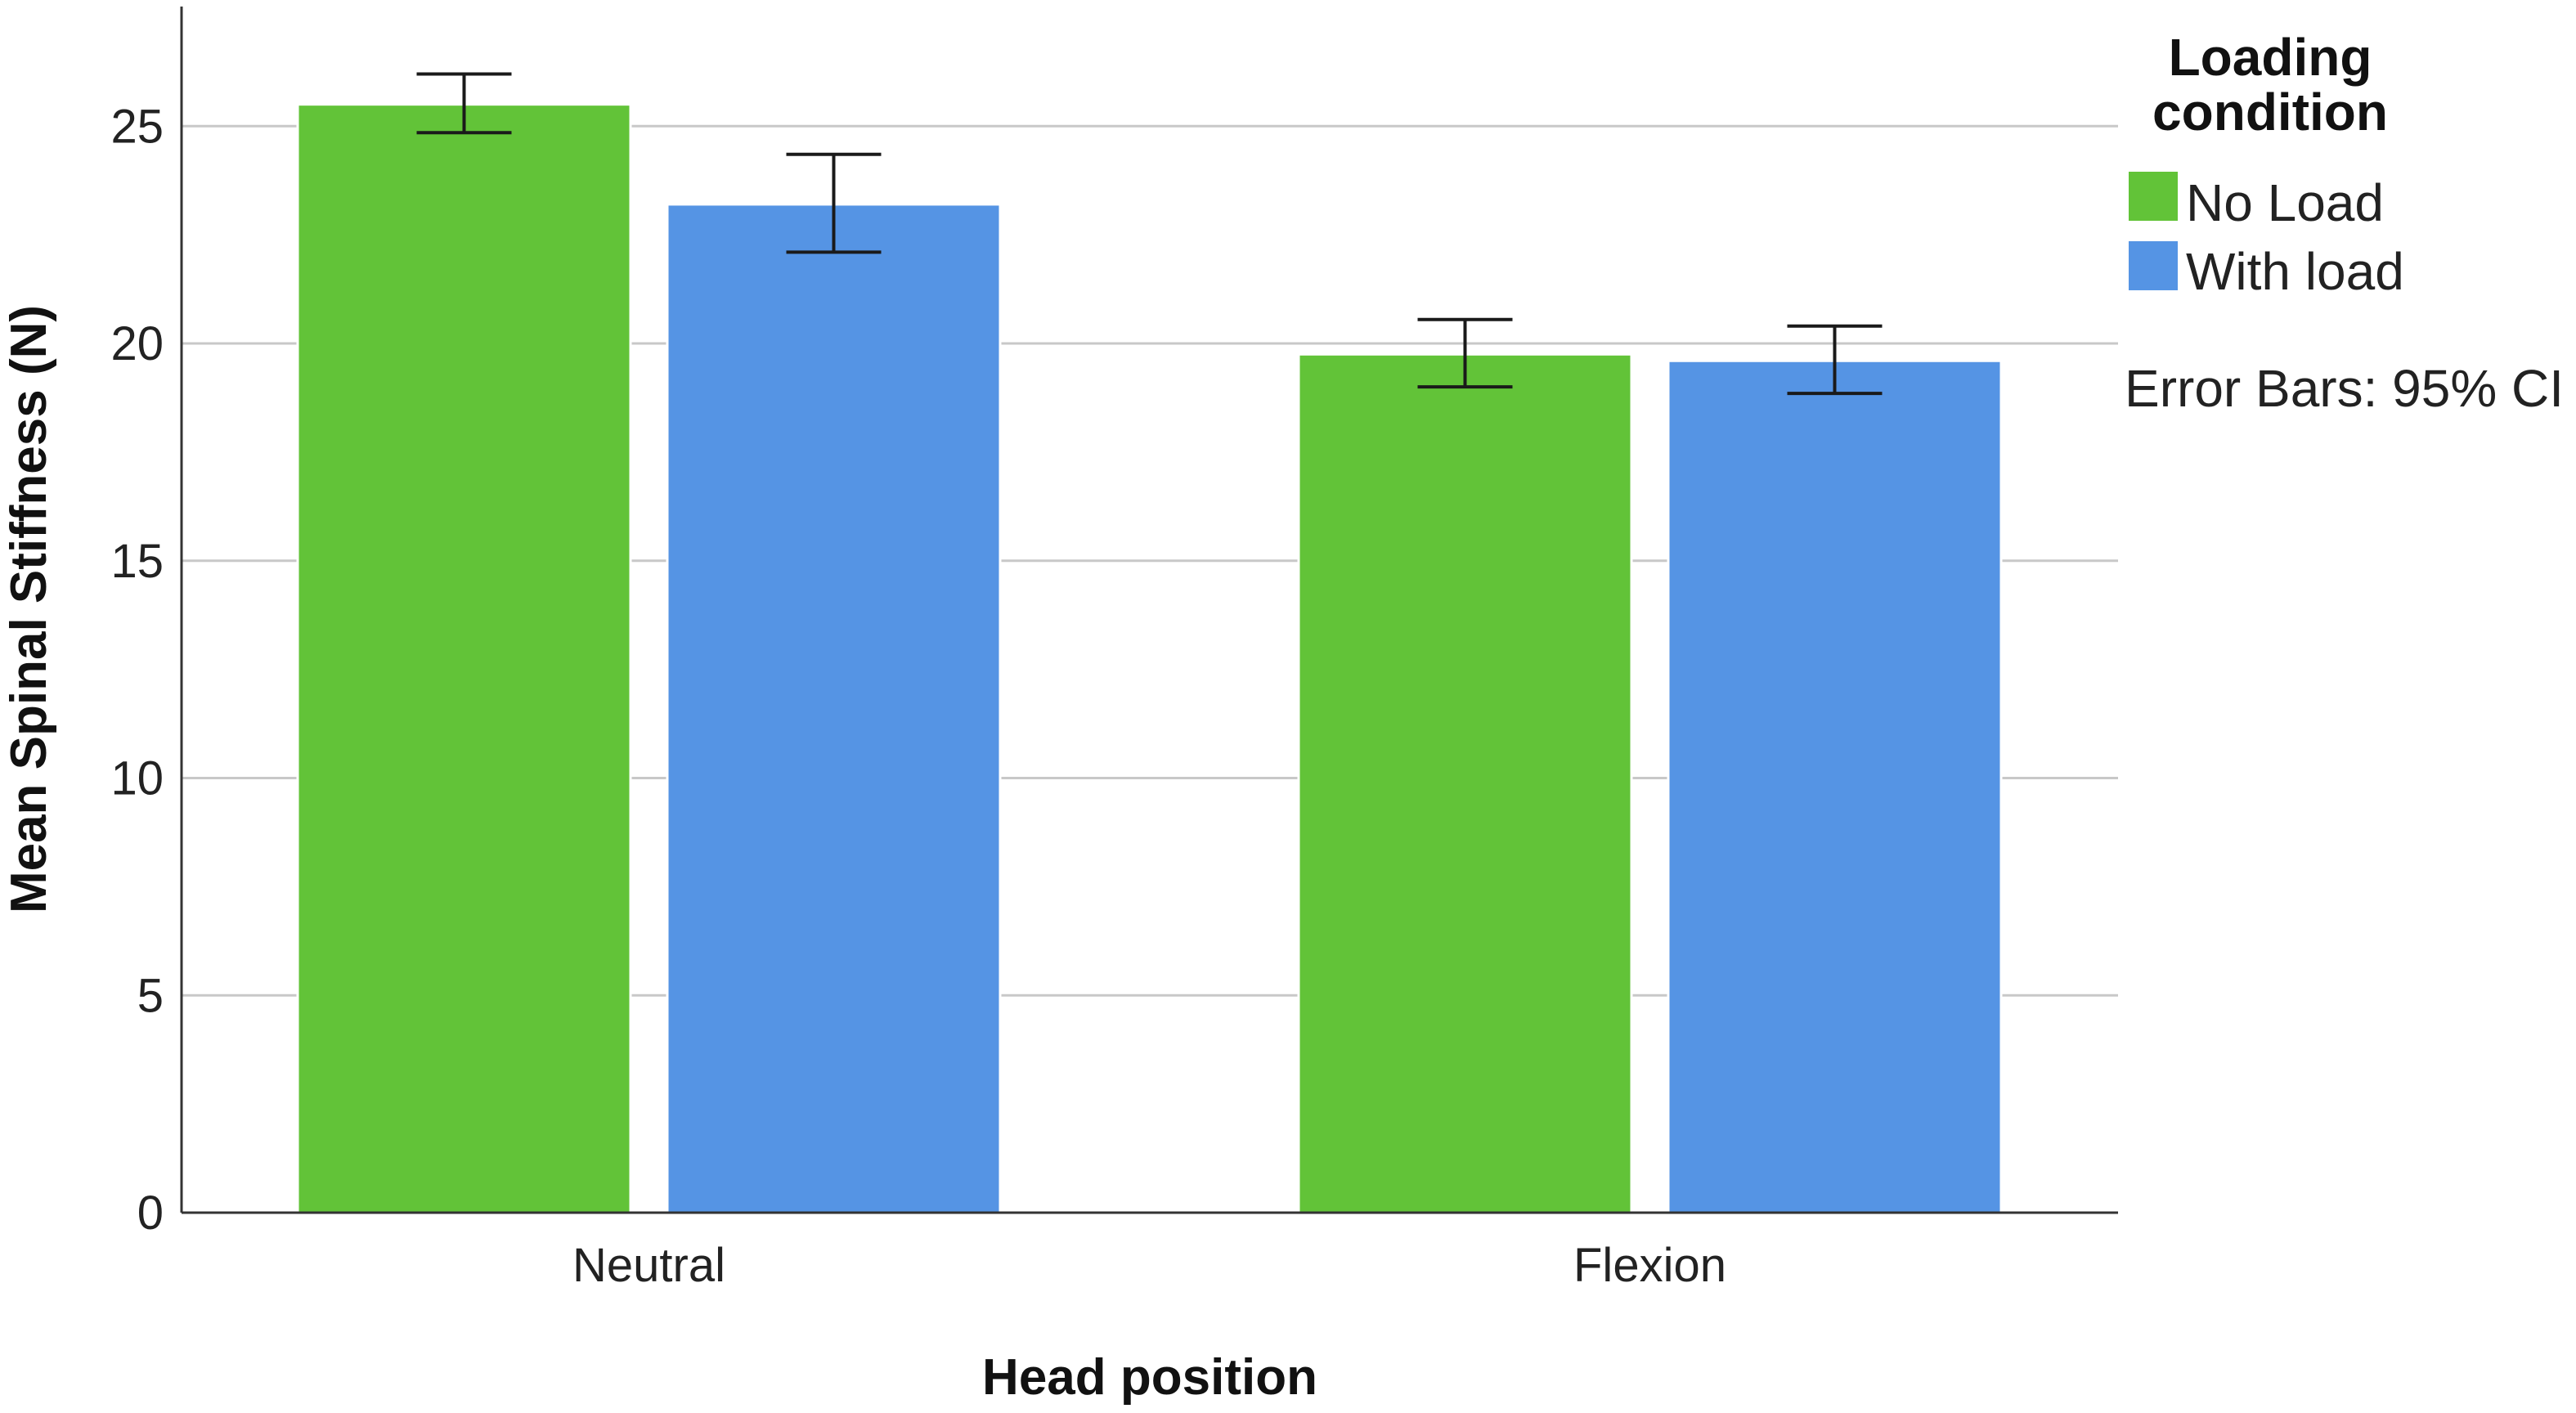  Describe the element at coordinates (1149, 234) in the screenshot. I see `error-bars` at that location.